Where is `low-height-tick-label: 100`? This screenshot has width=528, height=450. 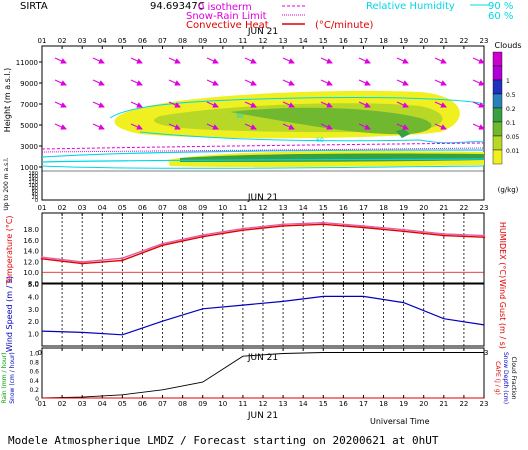 low-height-tick-label: 100 is located at coordinates (33, 186).